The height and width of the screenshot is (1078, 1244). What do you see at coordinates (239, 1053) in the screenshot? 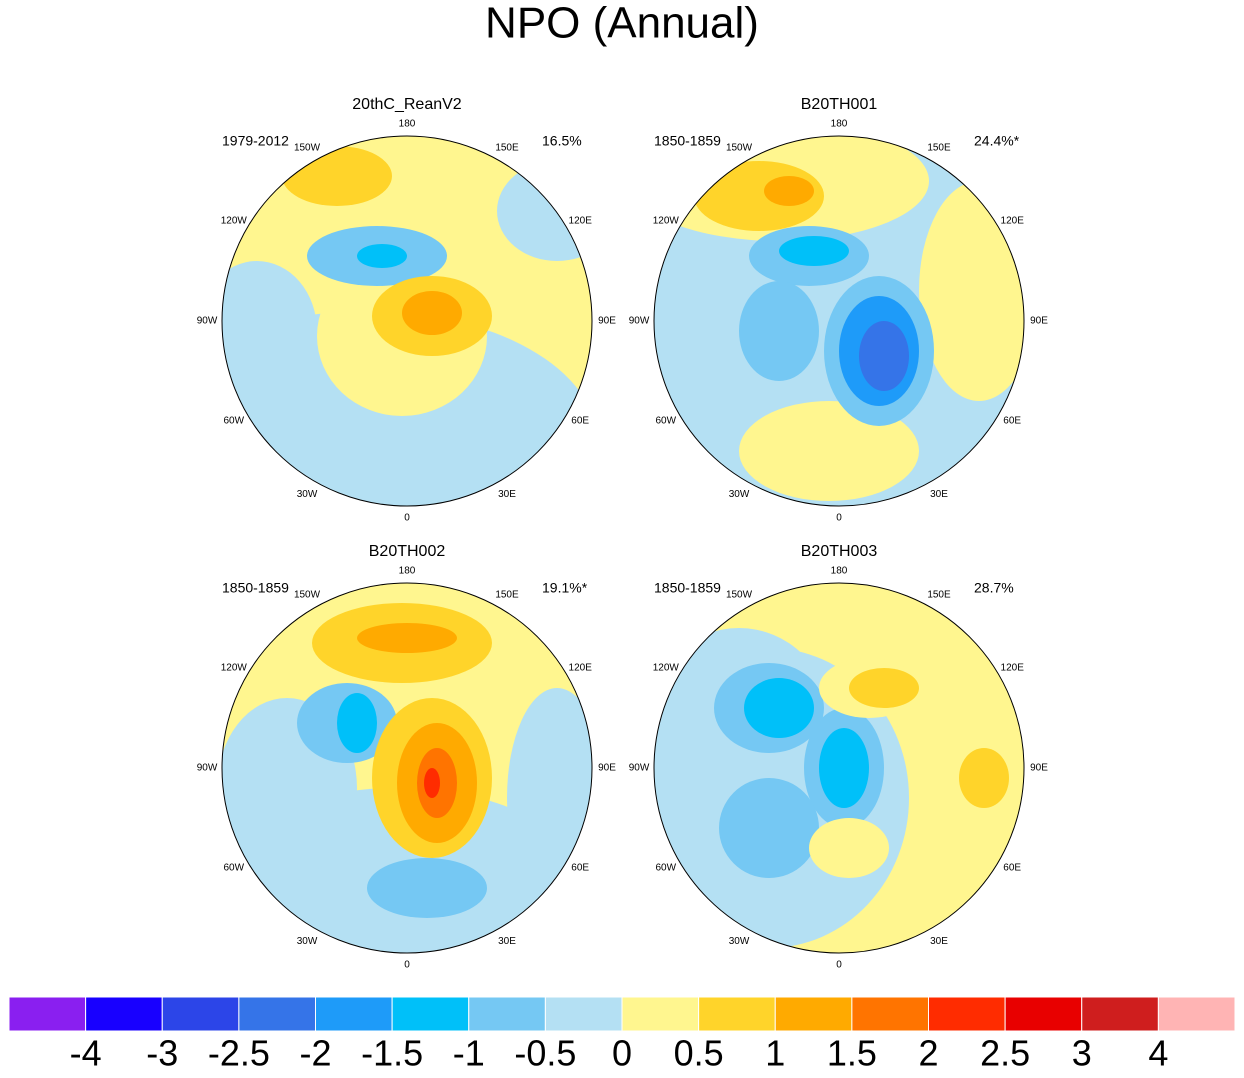
I see `colorbar-label: -2.5` at bounding box center [239, 1053].